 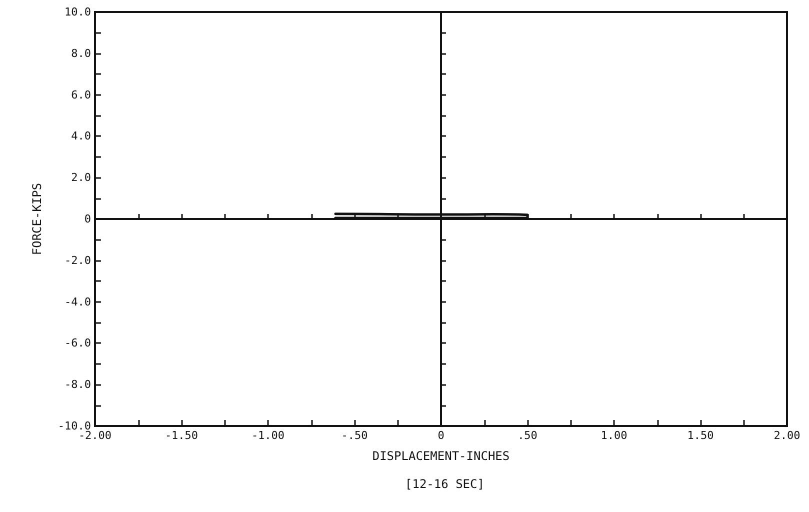 I want to click on y-tick-label: 0, so click(x=87, y=219).